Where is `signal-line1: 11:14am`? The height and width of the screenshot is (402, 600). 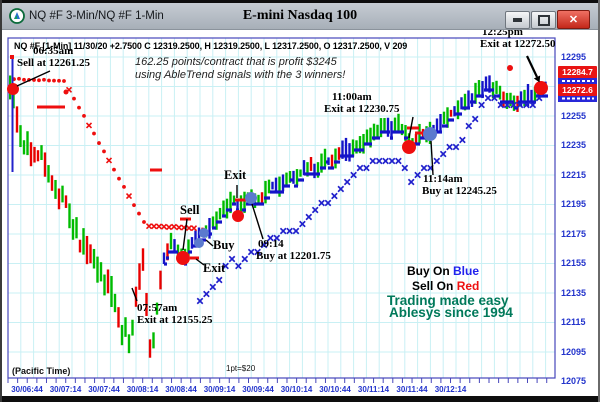
signal-line1: 11:14am is located at coordinates (443, 179).